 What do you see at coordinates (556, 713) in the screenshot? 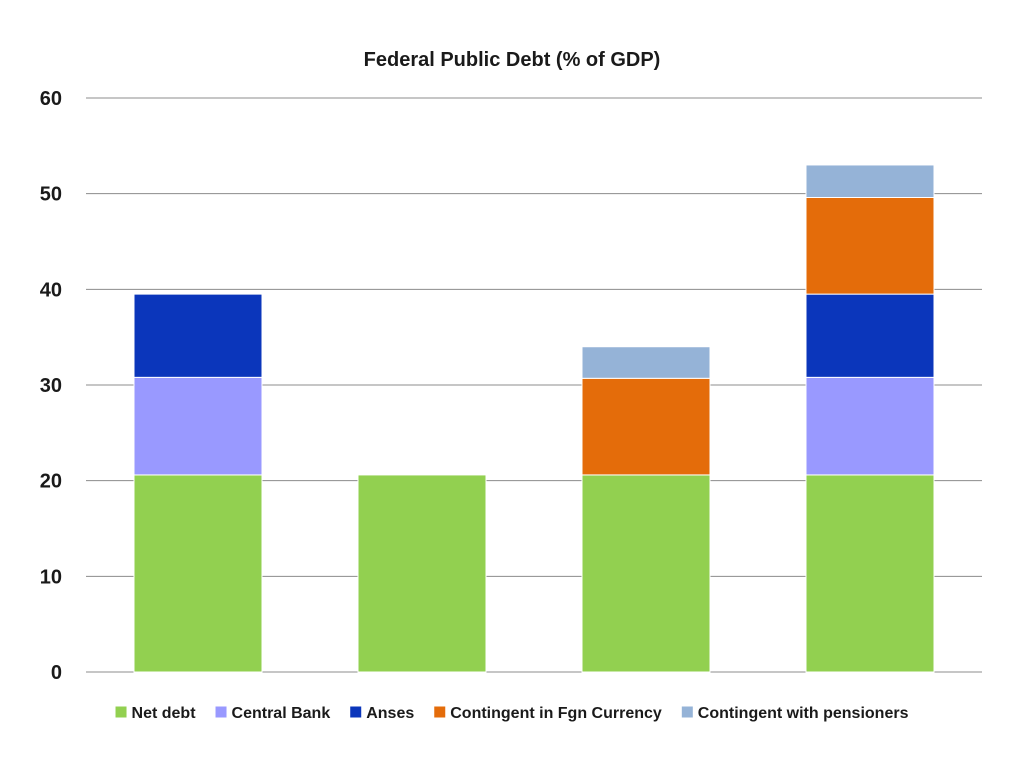
I see `legend-label: Contingent in Fgn Currency` at bounding box center [556, 713].